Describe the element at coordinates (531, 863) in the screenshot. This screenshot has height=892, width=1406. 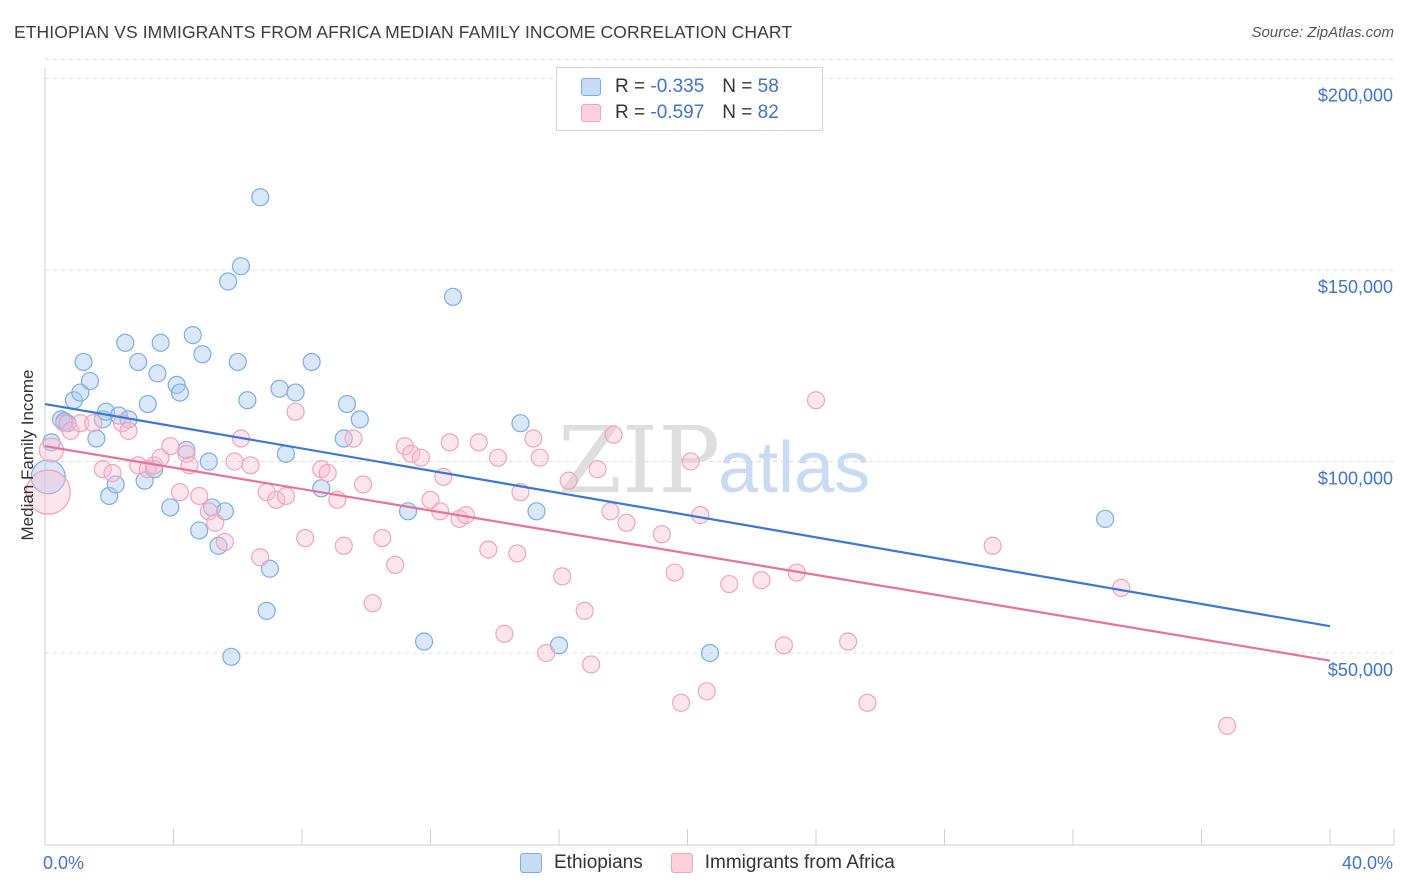
I see `legend-swatch-ethiopians` at that location.